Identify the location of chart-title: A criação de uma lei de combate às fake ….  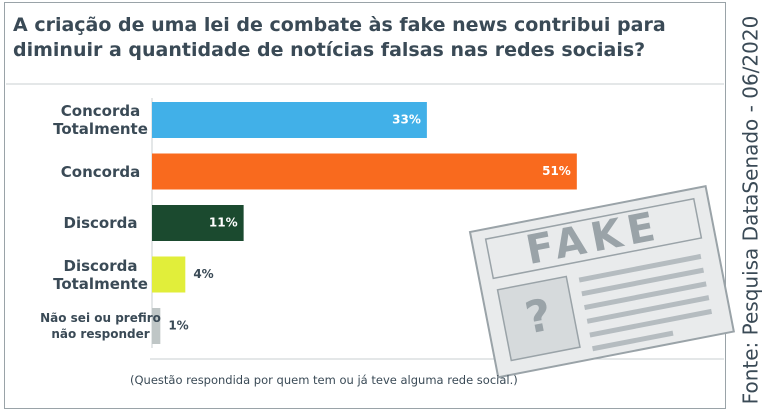
(339, 37).